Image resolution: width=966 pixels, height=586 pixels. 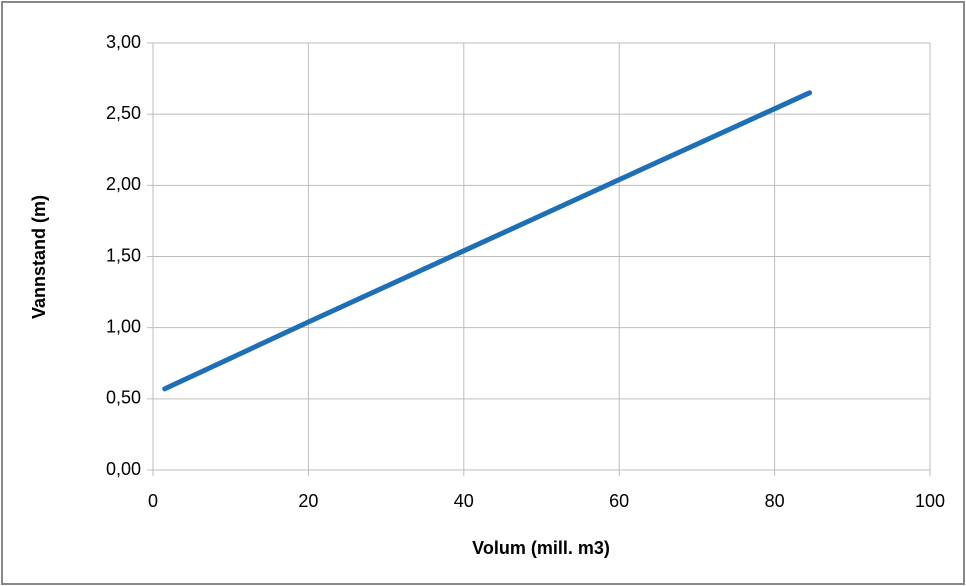 What do you see at coordinates (123, 113) in the screenshot?
I see `y-tick-label: 2,50` at bounding box center [123, 113].